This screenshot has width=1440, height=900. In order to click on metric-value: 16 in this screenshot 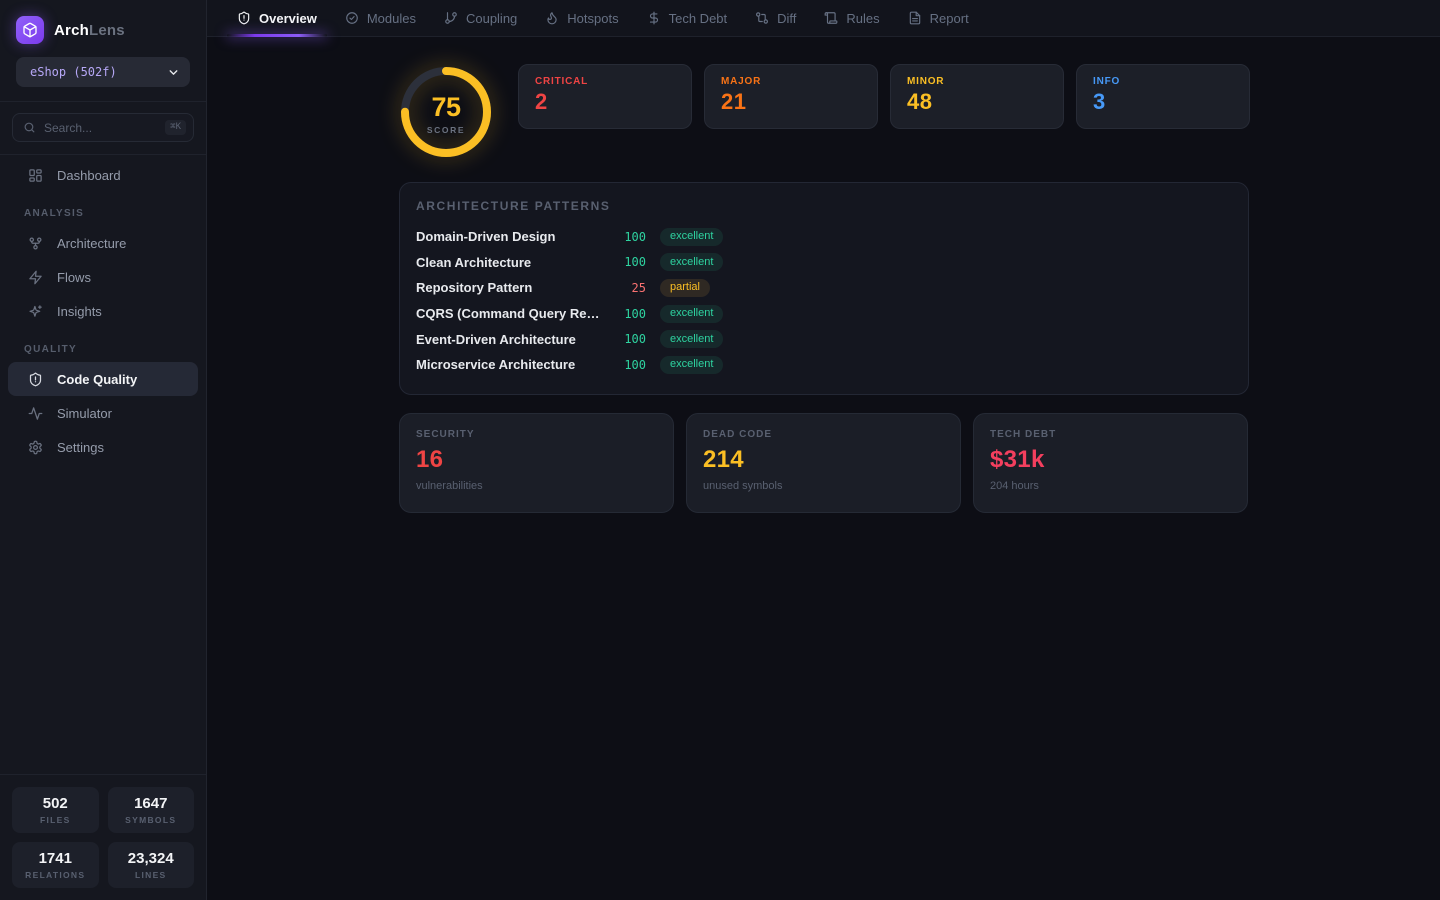, I will do `click(430, 459)`.